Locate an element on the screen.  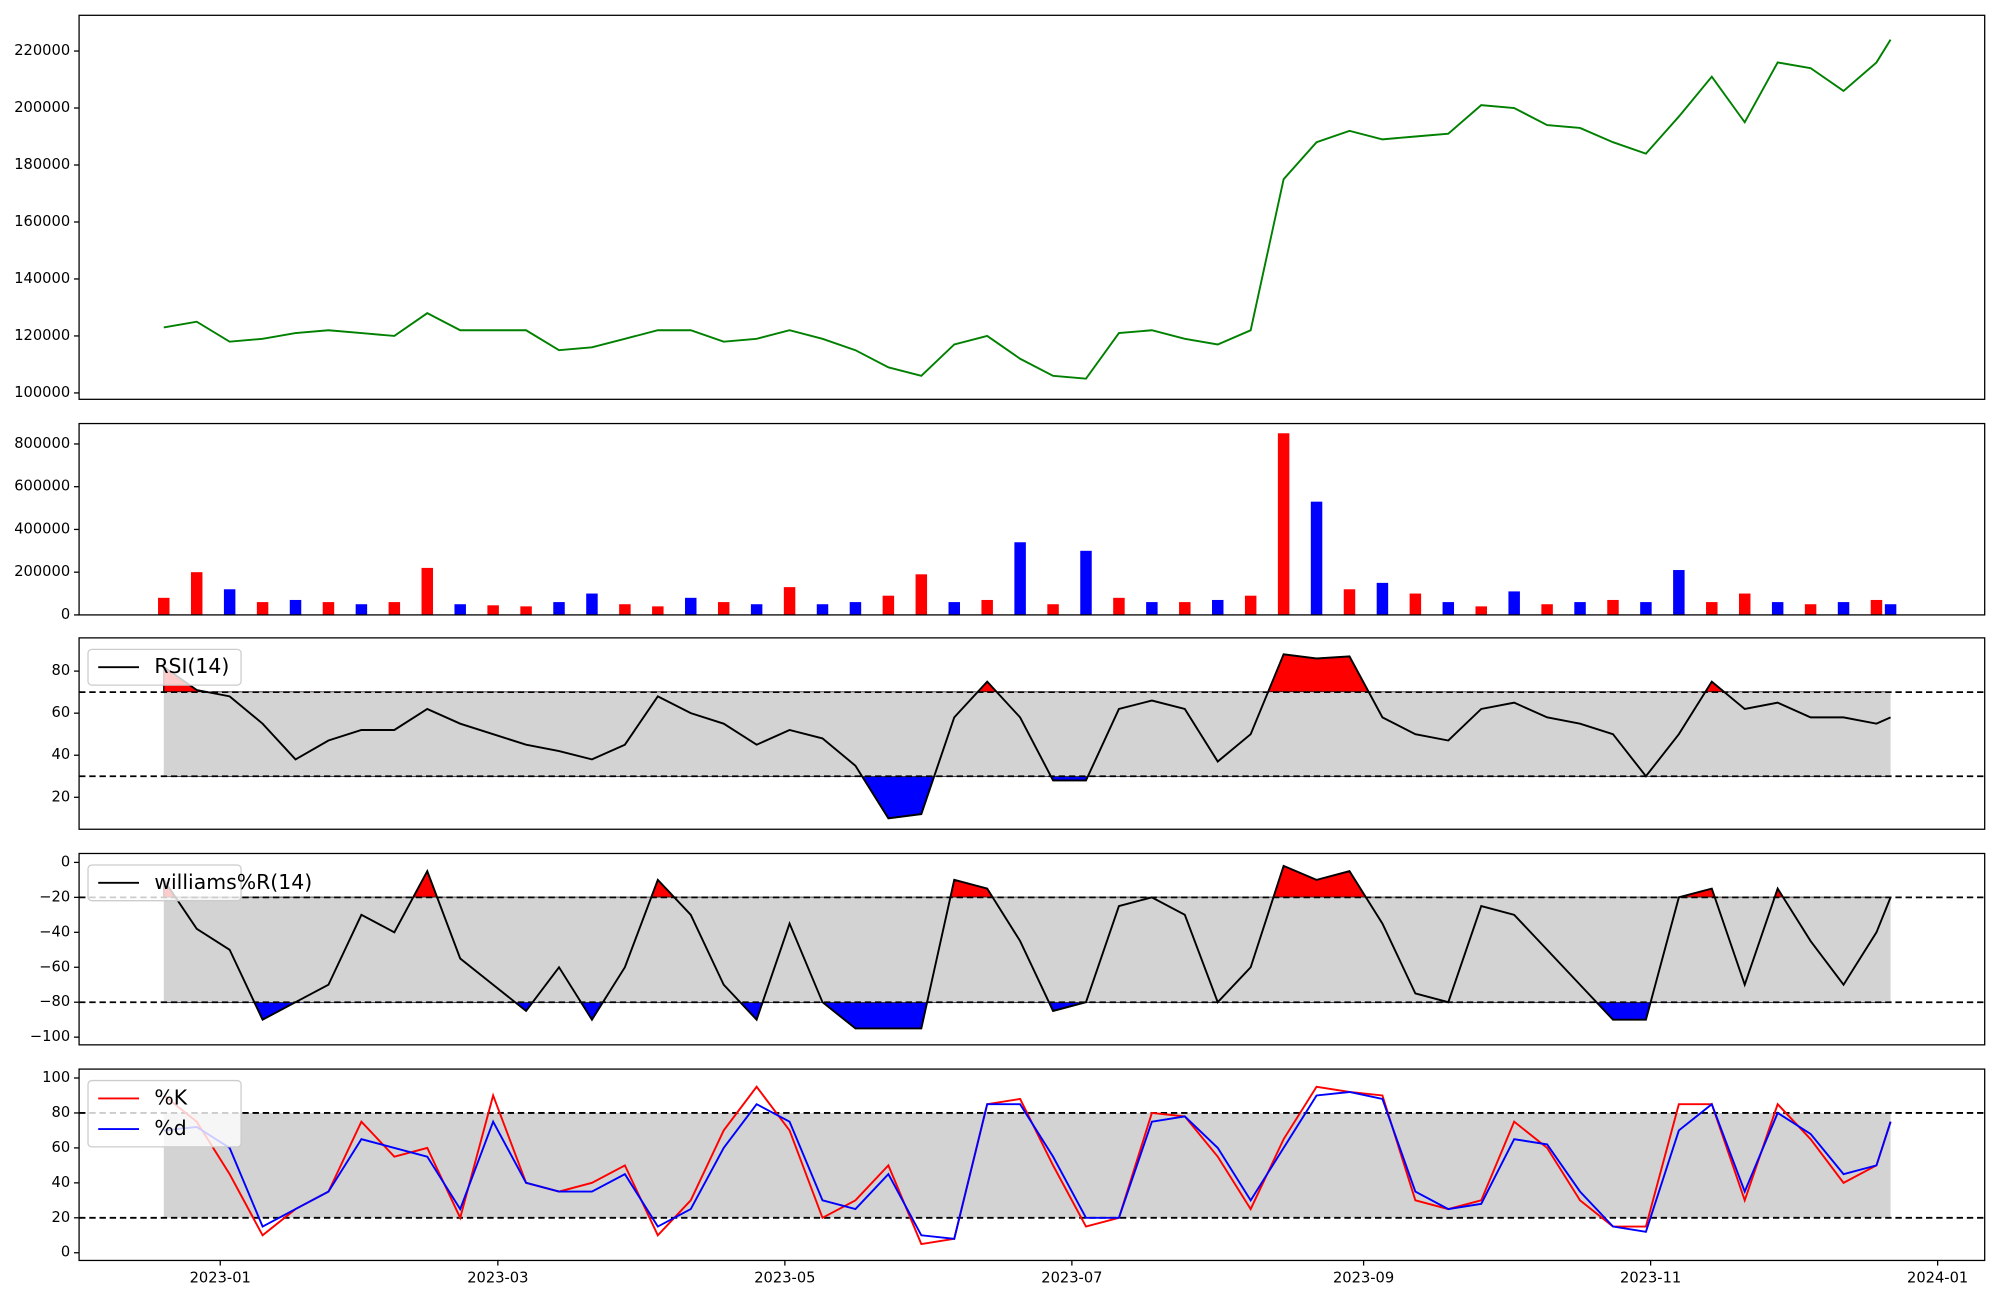
overbought-fill is located at coordinates (1027, 673).